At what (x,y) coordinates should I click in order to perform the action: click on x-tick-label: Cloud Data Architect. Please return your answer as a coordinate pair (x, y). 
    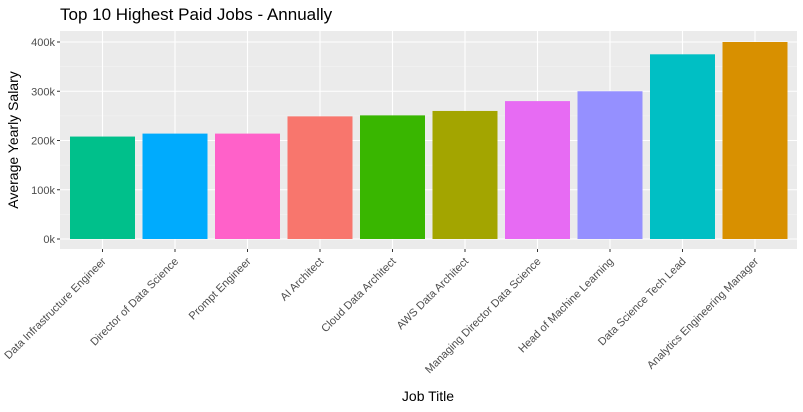
    Looking at the image, I should click on (358, 295).